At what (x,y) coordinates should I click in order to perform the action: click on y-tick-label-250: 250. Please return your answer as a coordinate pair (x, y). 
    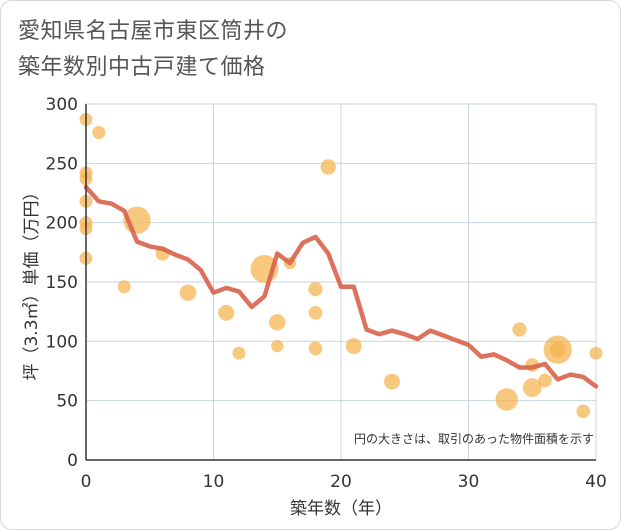
    Looking at the image, I should click on (62, 164).